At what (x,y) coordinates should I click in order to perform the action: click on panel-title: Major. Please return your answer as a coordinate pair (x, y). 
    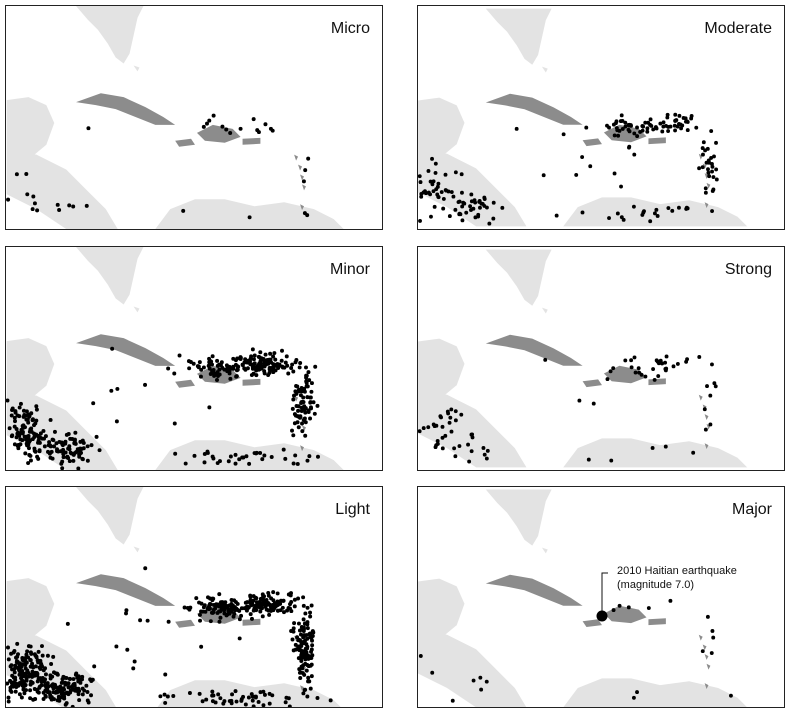
    Looking at the image, I should click on (751, 509).